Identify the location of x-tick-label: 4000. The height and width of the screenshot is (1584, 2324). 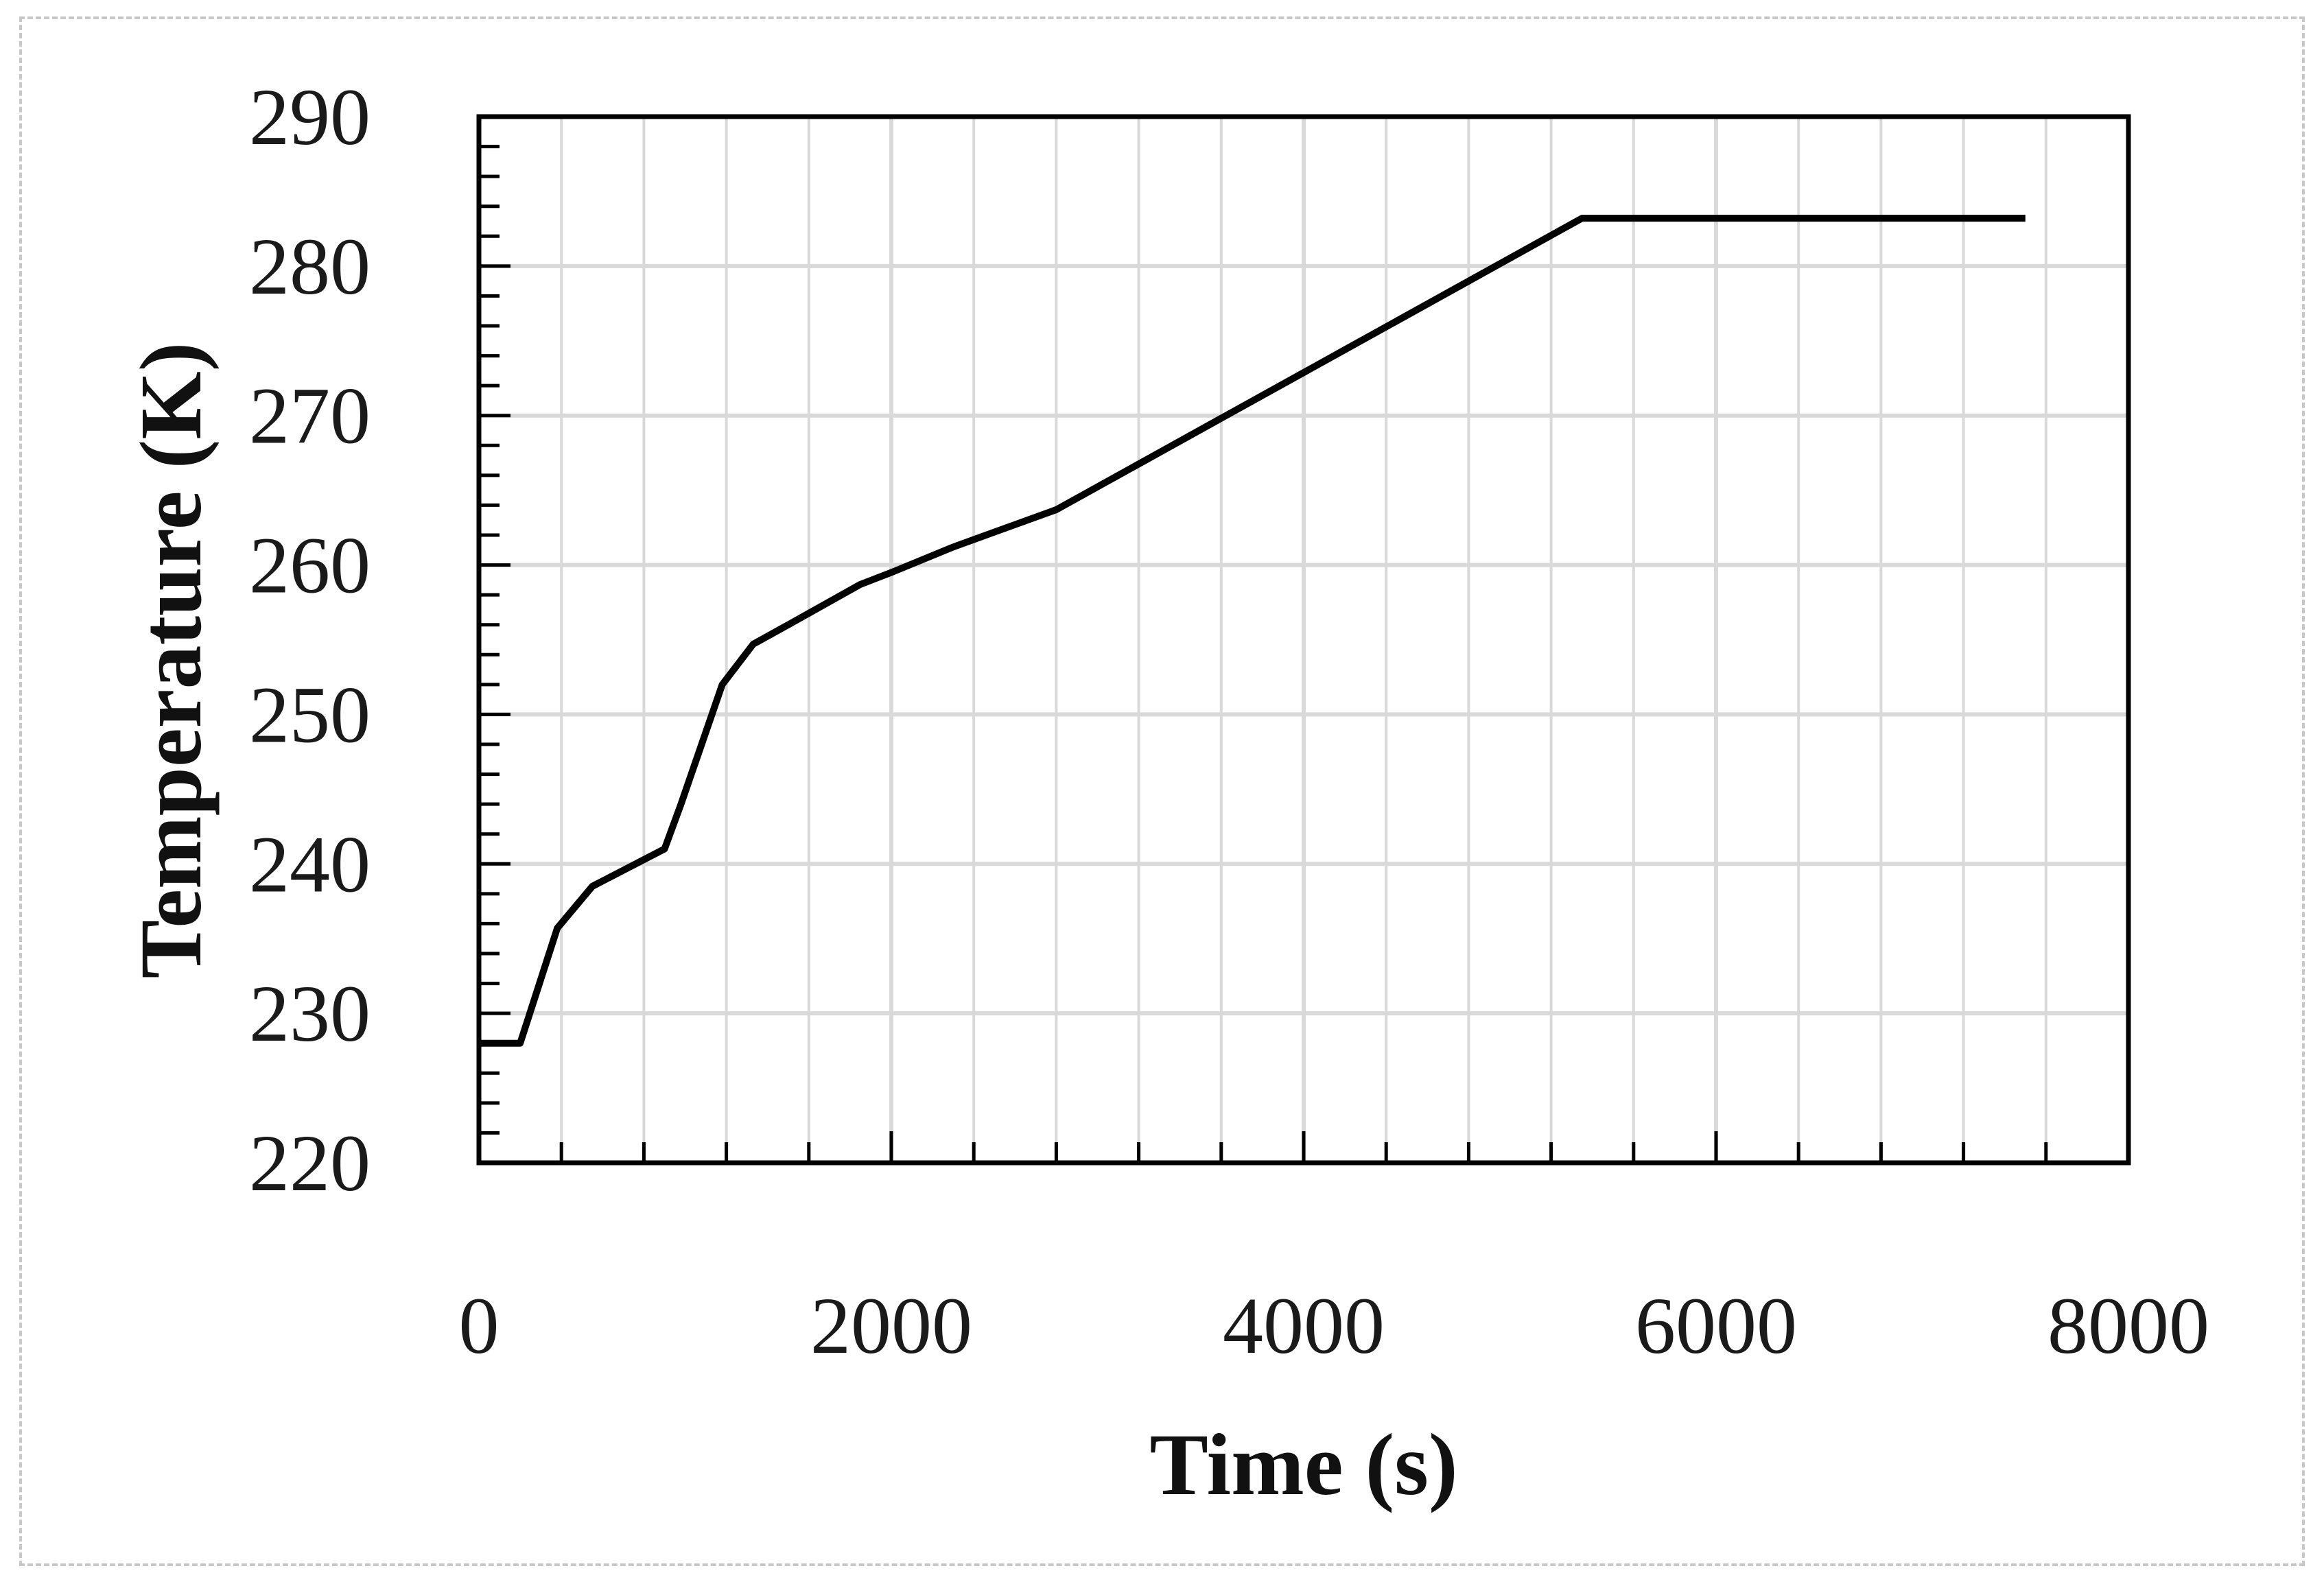
(1304, 1326).